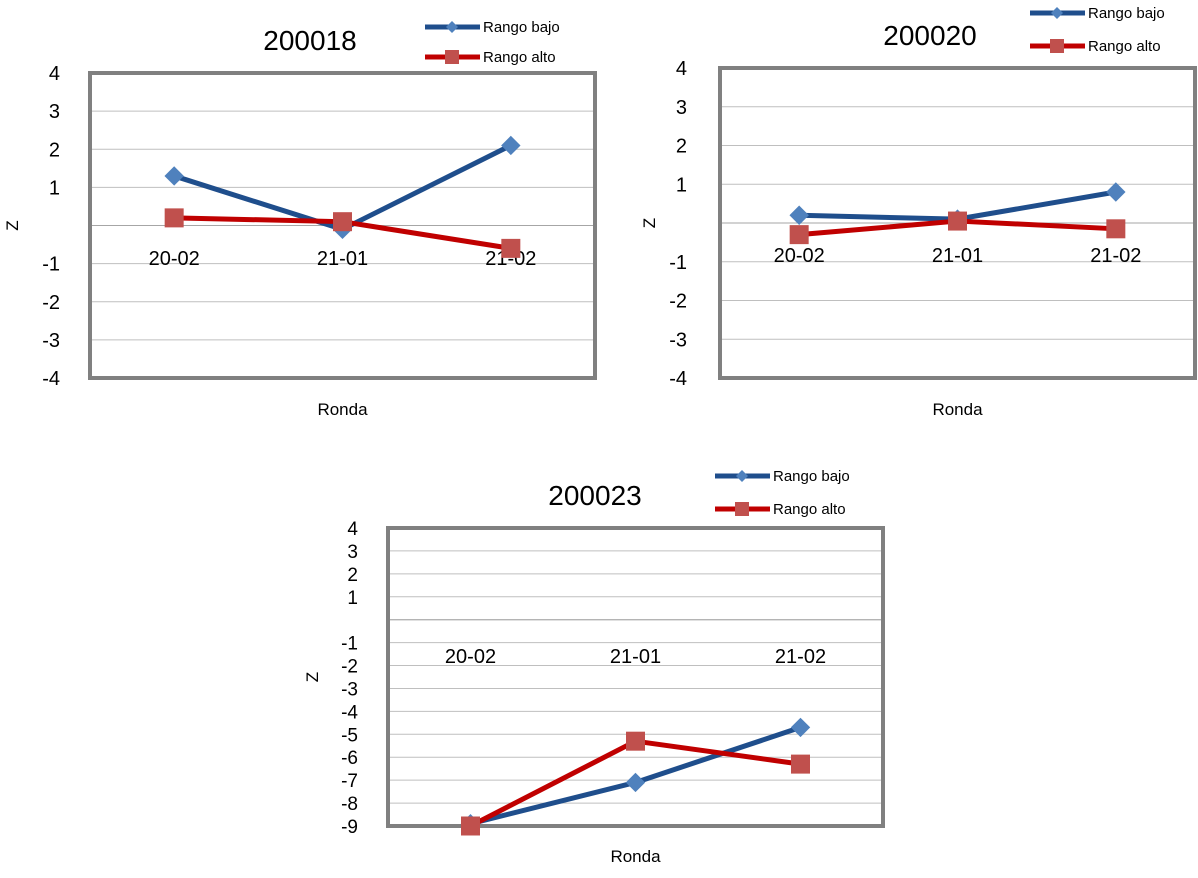  What do you see at coordinates (349, 758) in the screenshot?
I see `y-tick-label: -6` at bounding box center [349, 758].